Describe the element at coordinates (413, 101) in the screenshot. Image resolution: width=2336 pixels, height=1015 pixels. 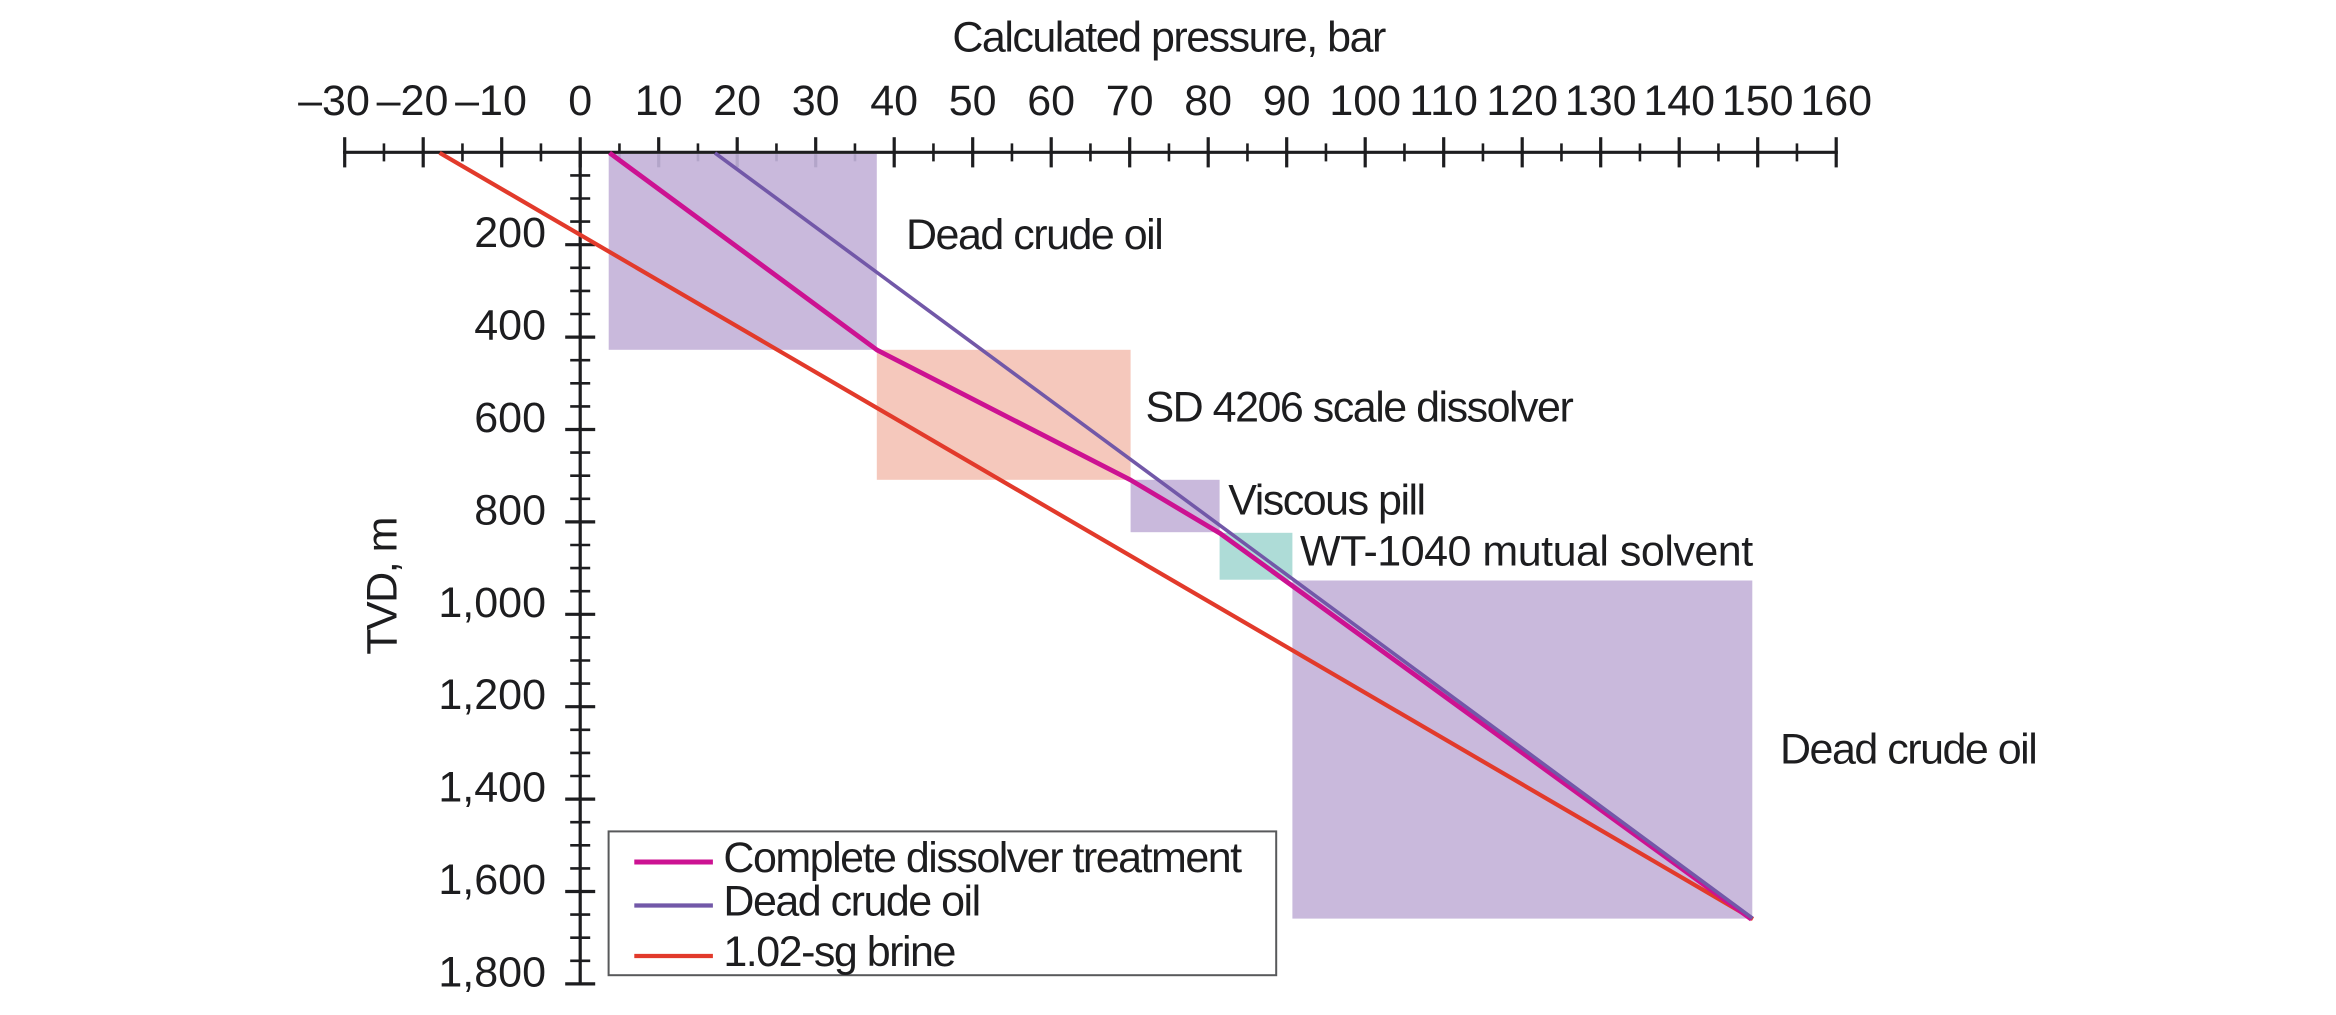
I see `svg-text: –20` at that location.